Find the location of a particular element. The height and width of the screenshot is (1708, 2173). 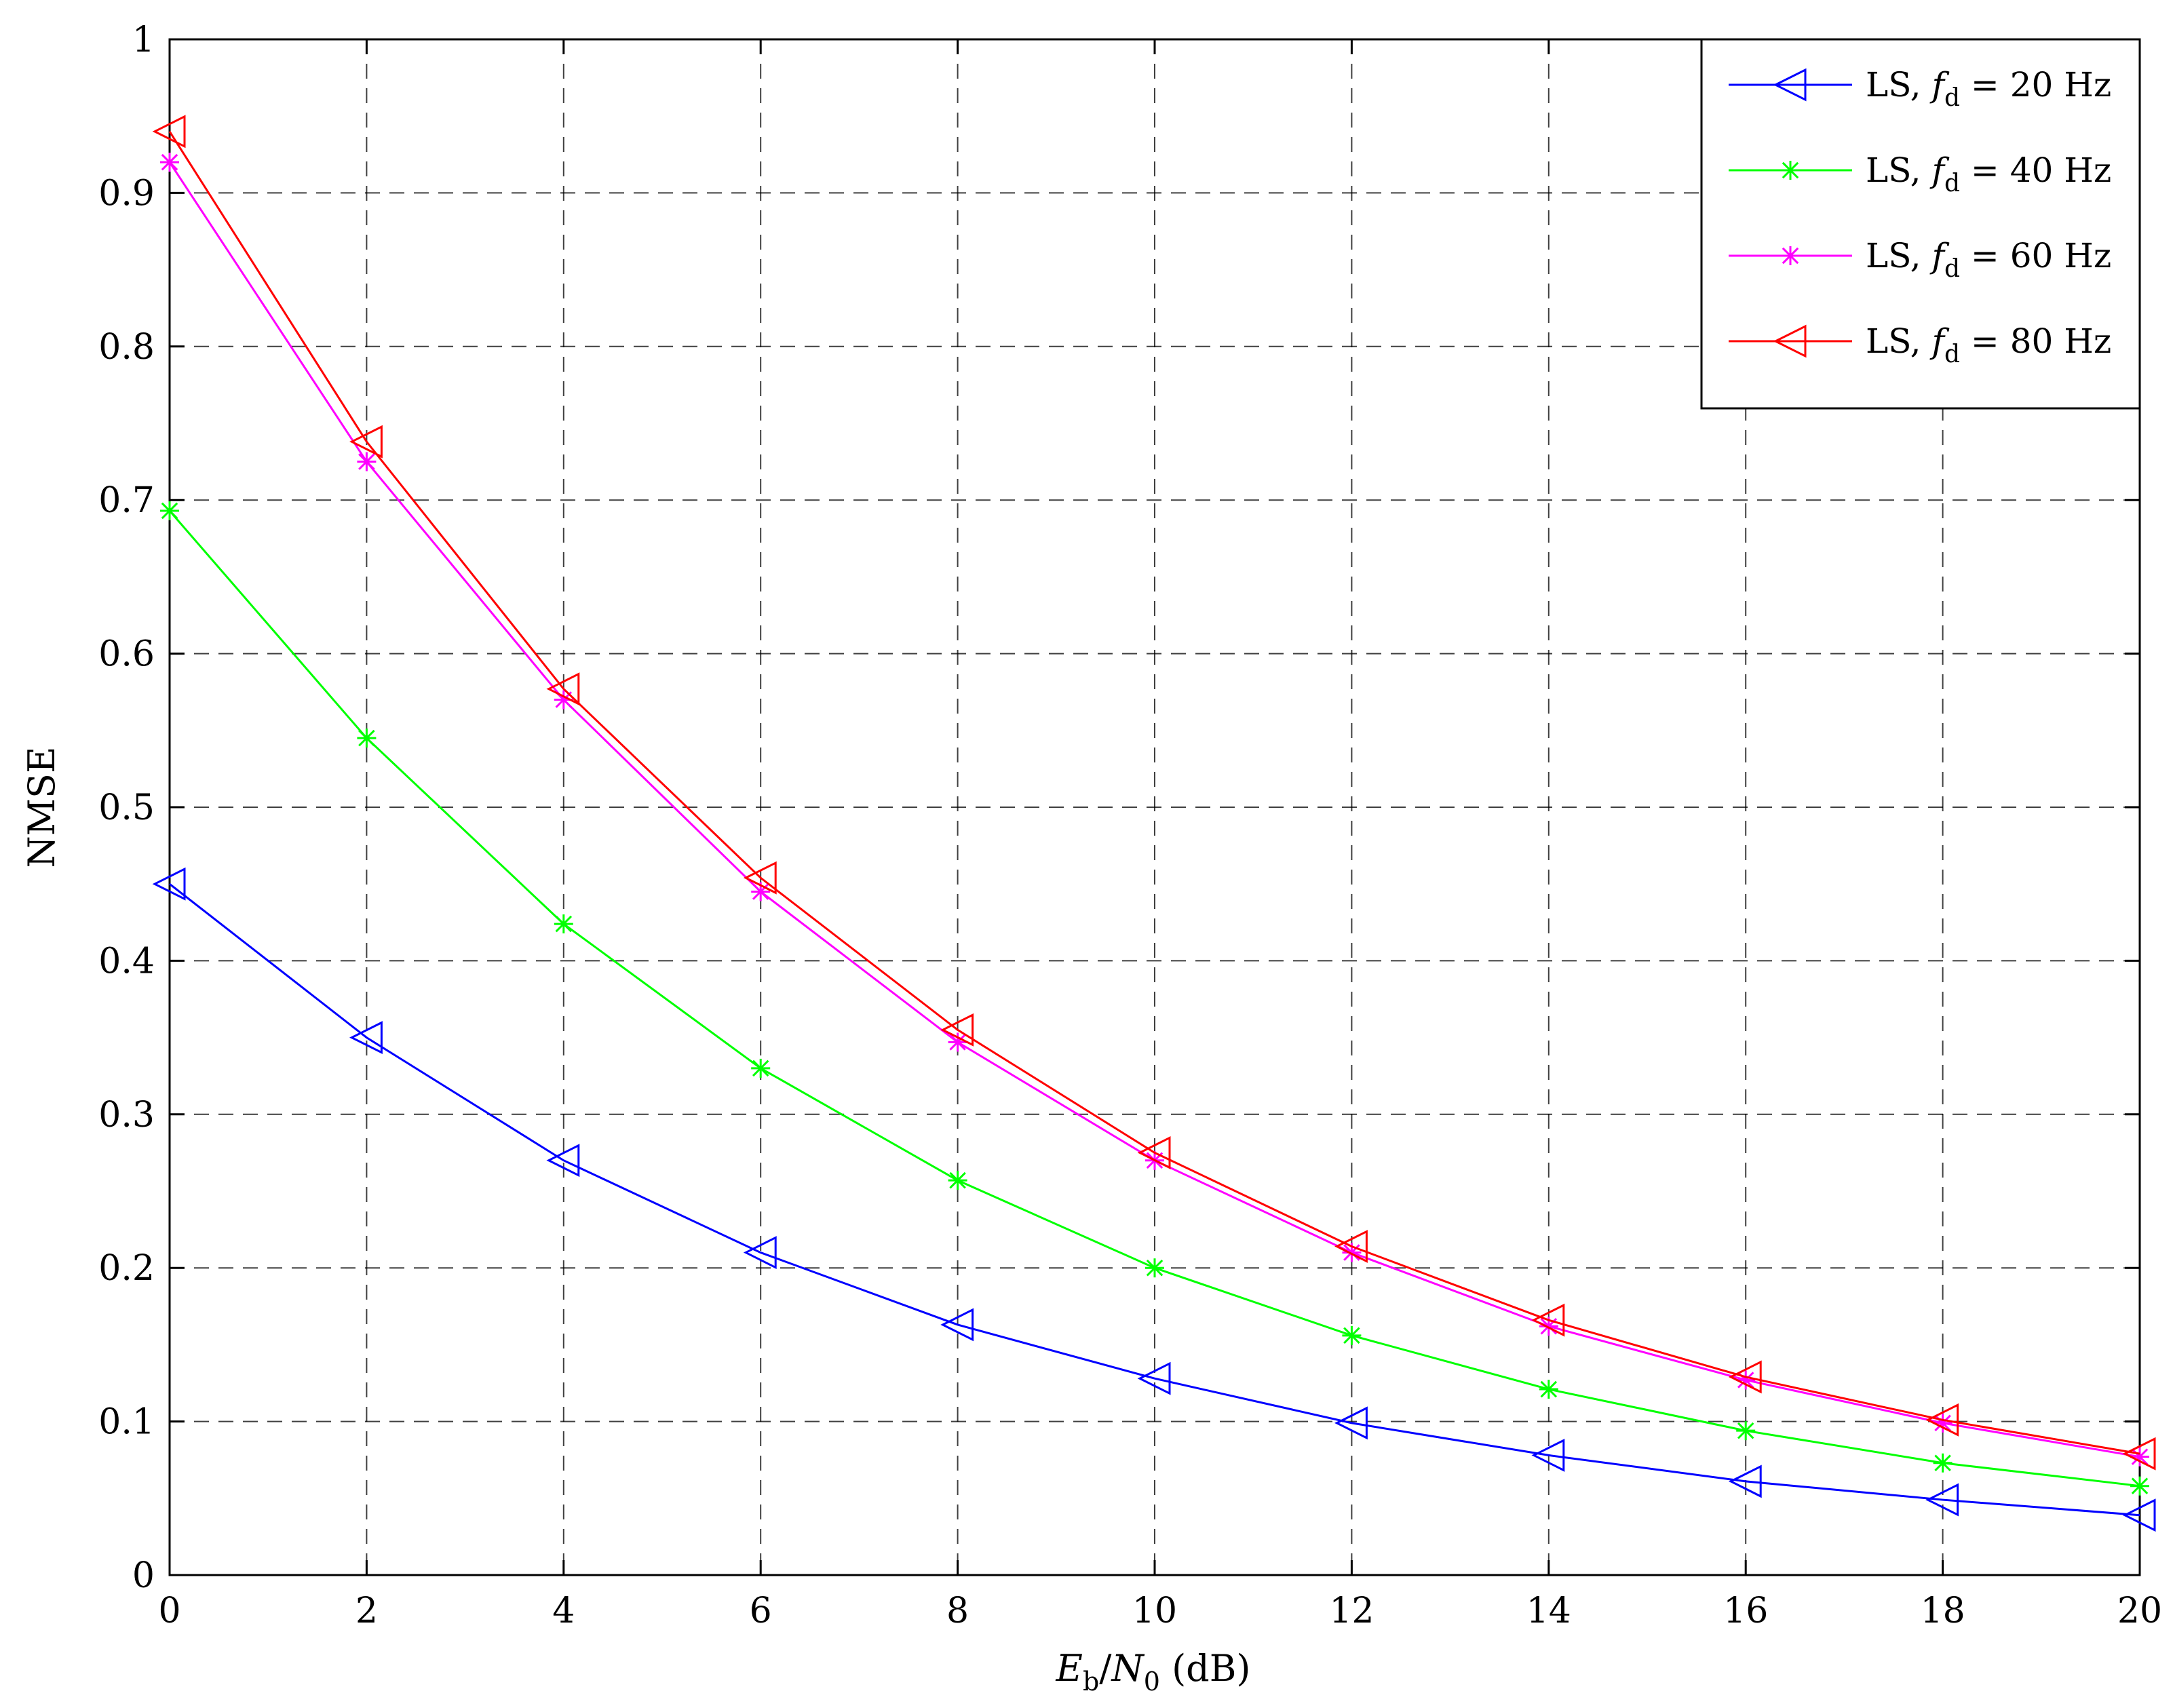

legend-label: LS, fd = 20 Hz is located at coordinates (1988, 88).